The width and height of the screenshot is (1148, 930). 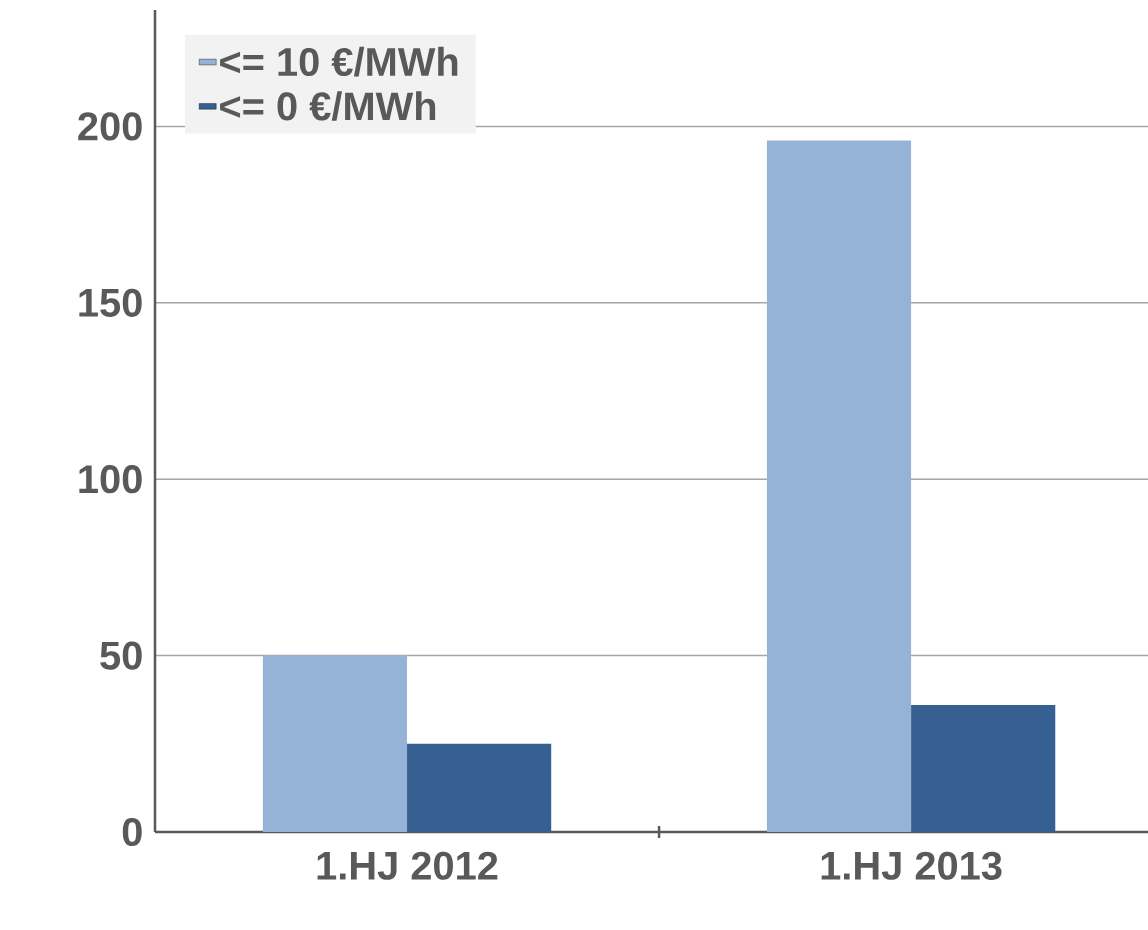 I want to click on x-tick-label: 1.HJ 2013, so click(x=911, y=865).